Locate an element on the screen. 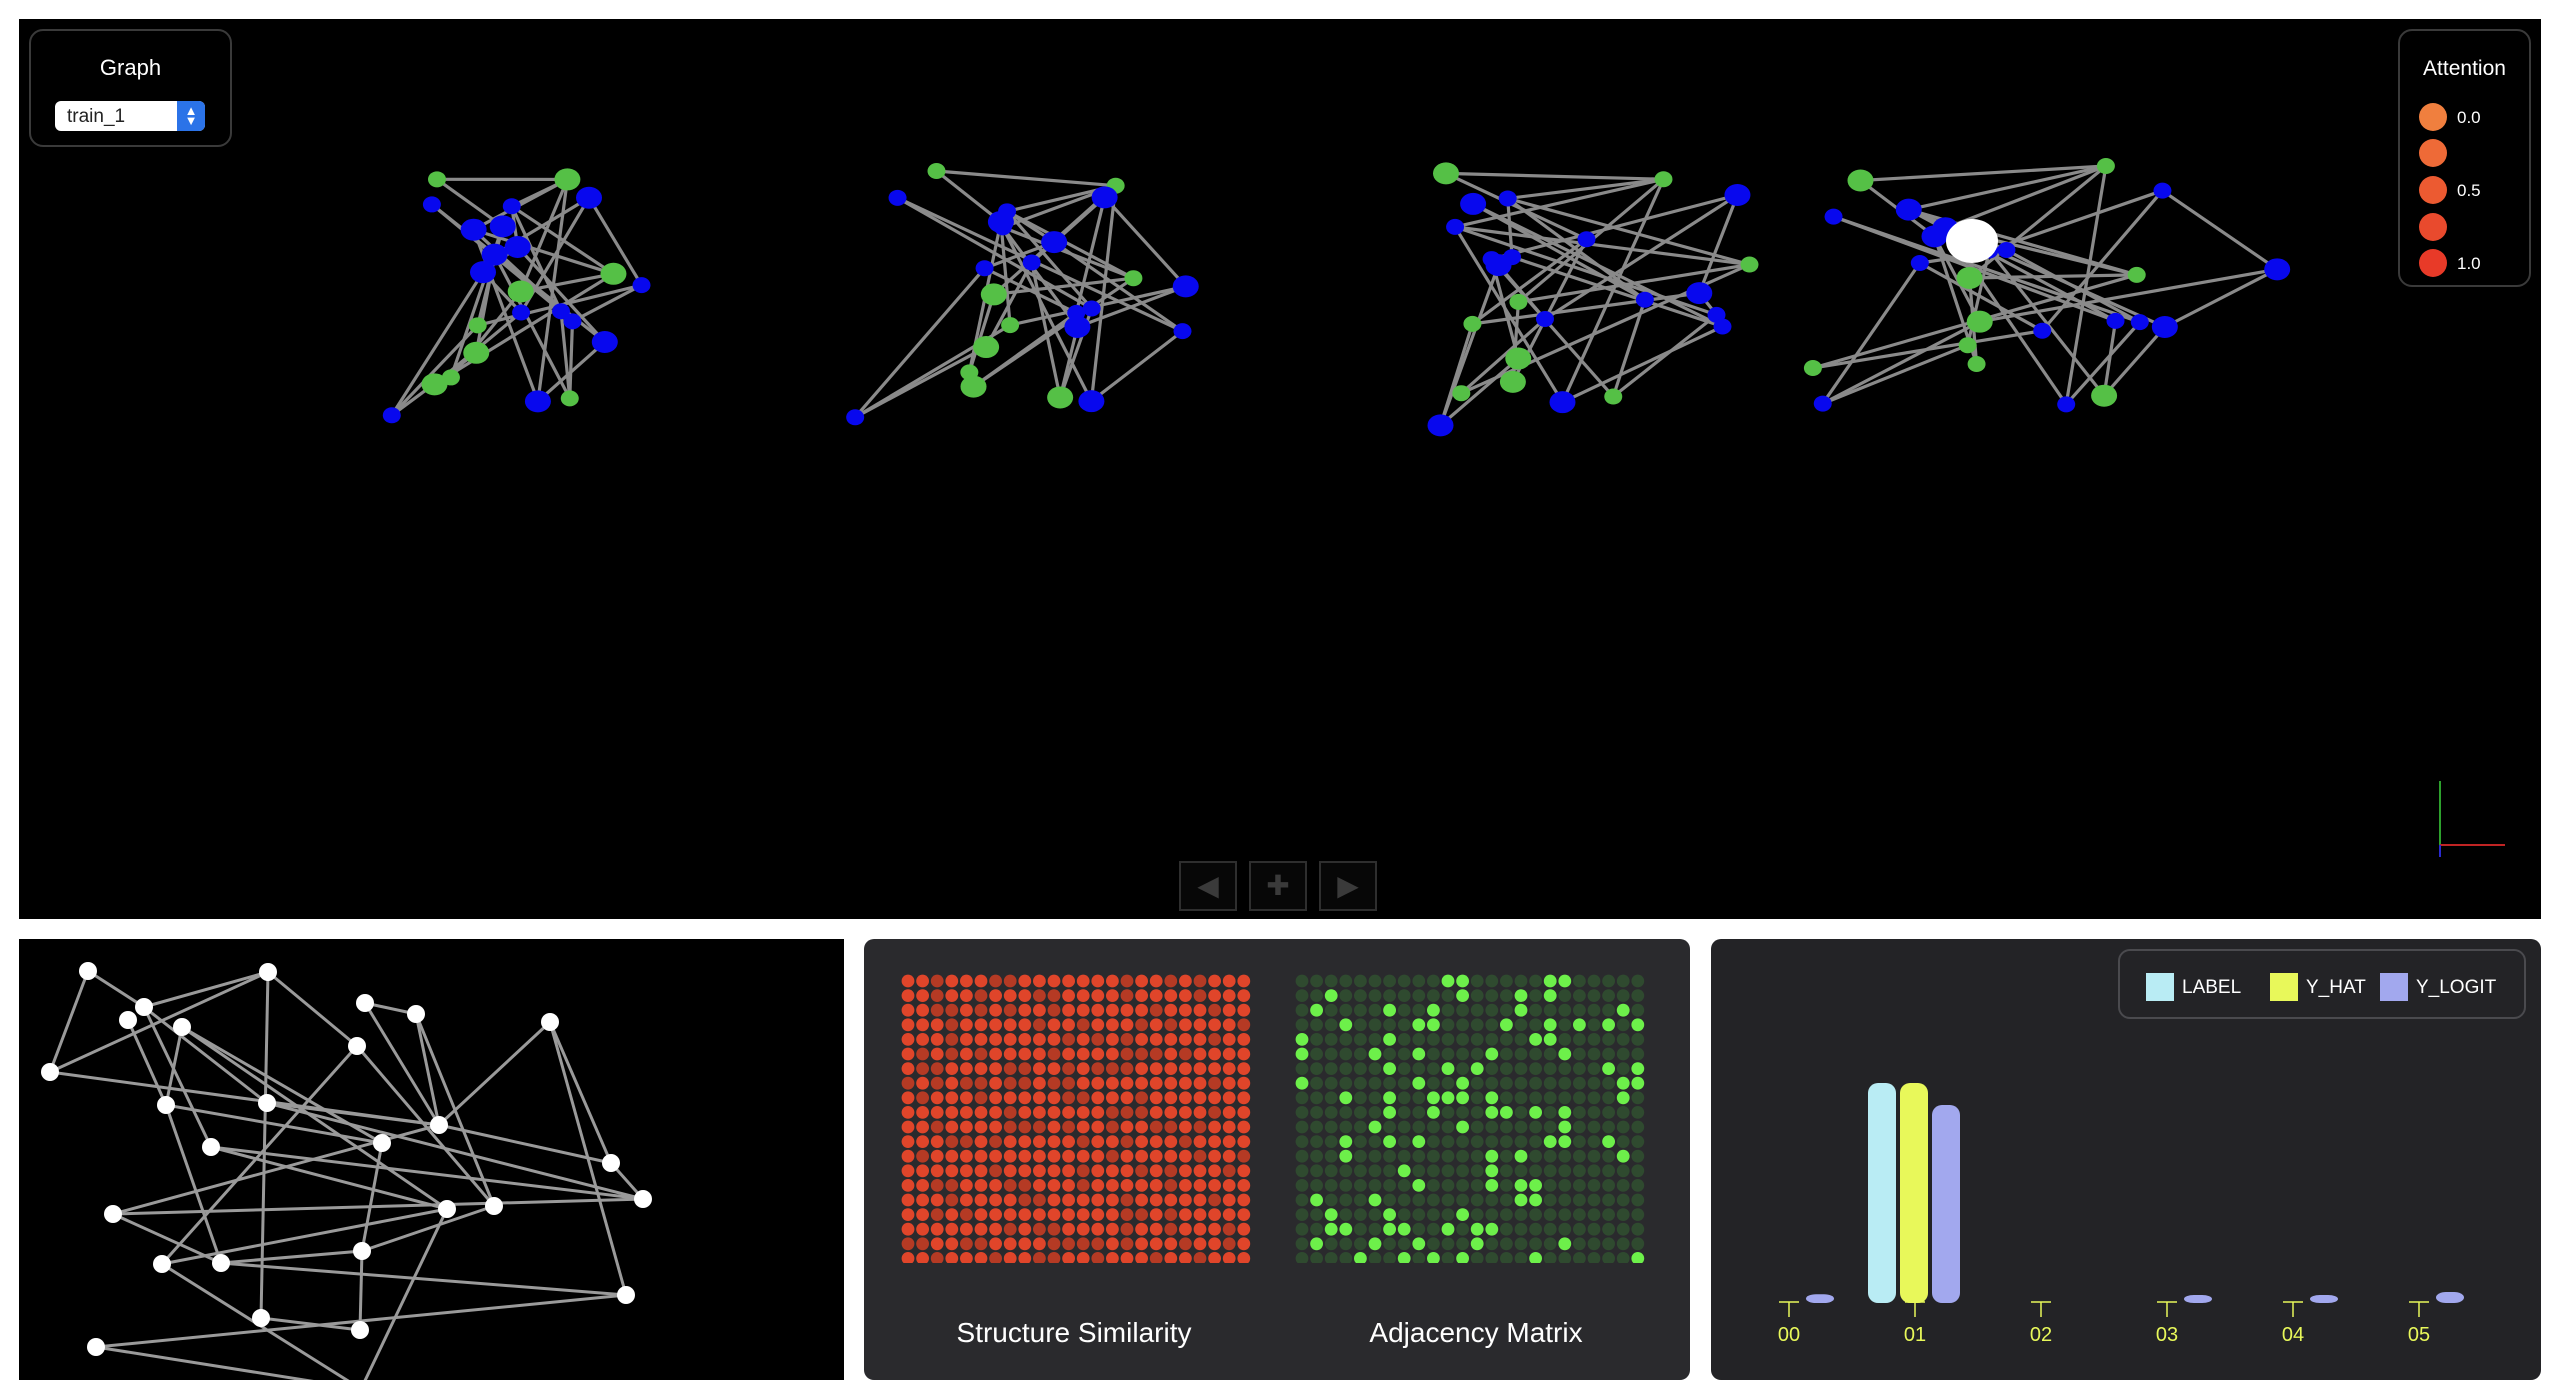 This screenshot has height=1396, width=2560. previous-button: ◀ is located at coordinates (1208, 886).